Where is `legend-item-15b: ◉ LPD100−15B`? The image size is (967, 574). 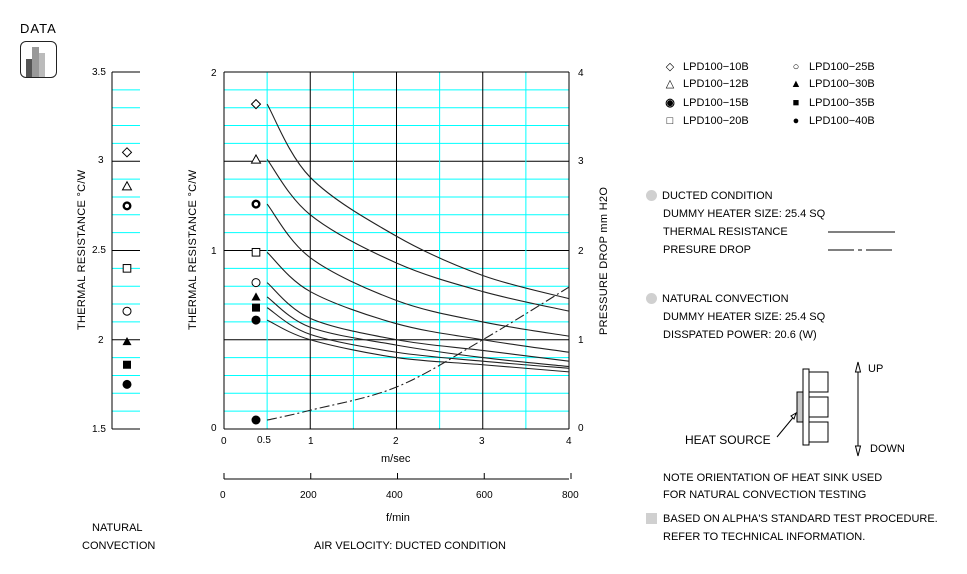
legend-item-15b: ◉ LPD100−15B is located at coordinates (706, 103).